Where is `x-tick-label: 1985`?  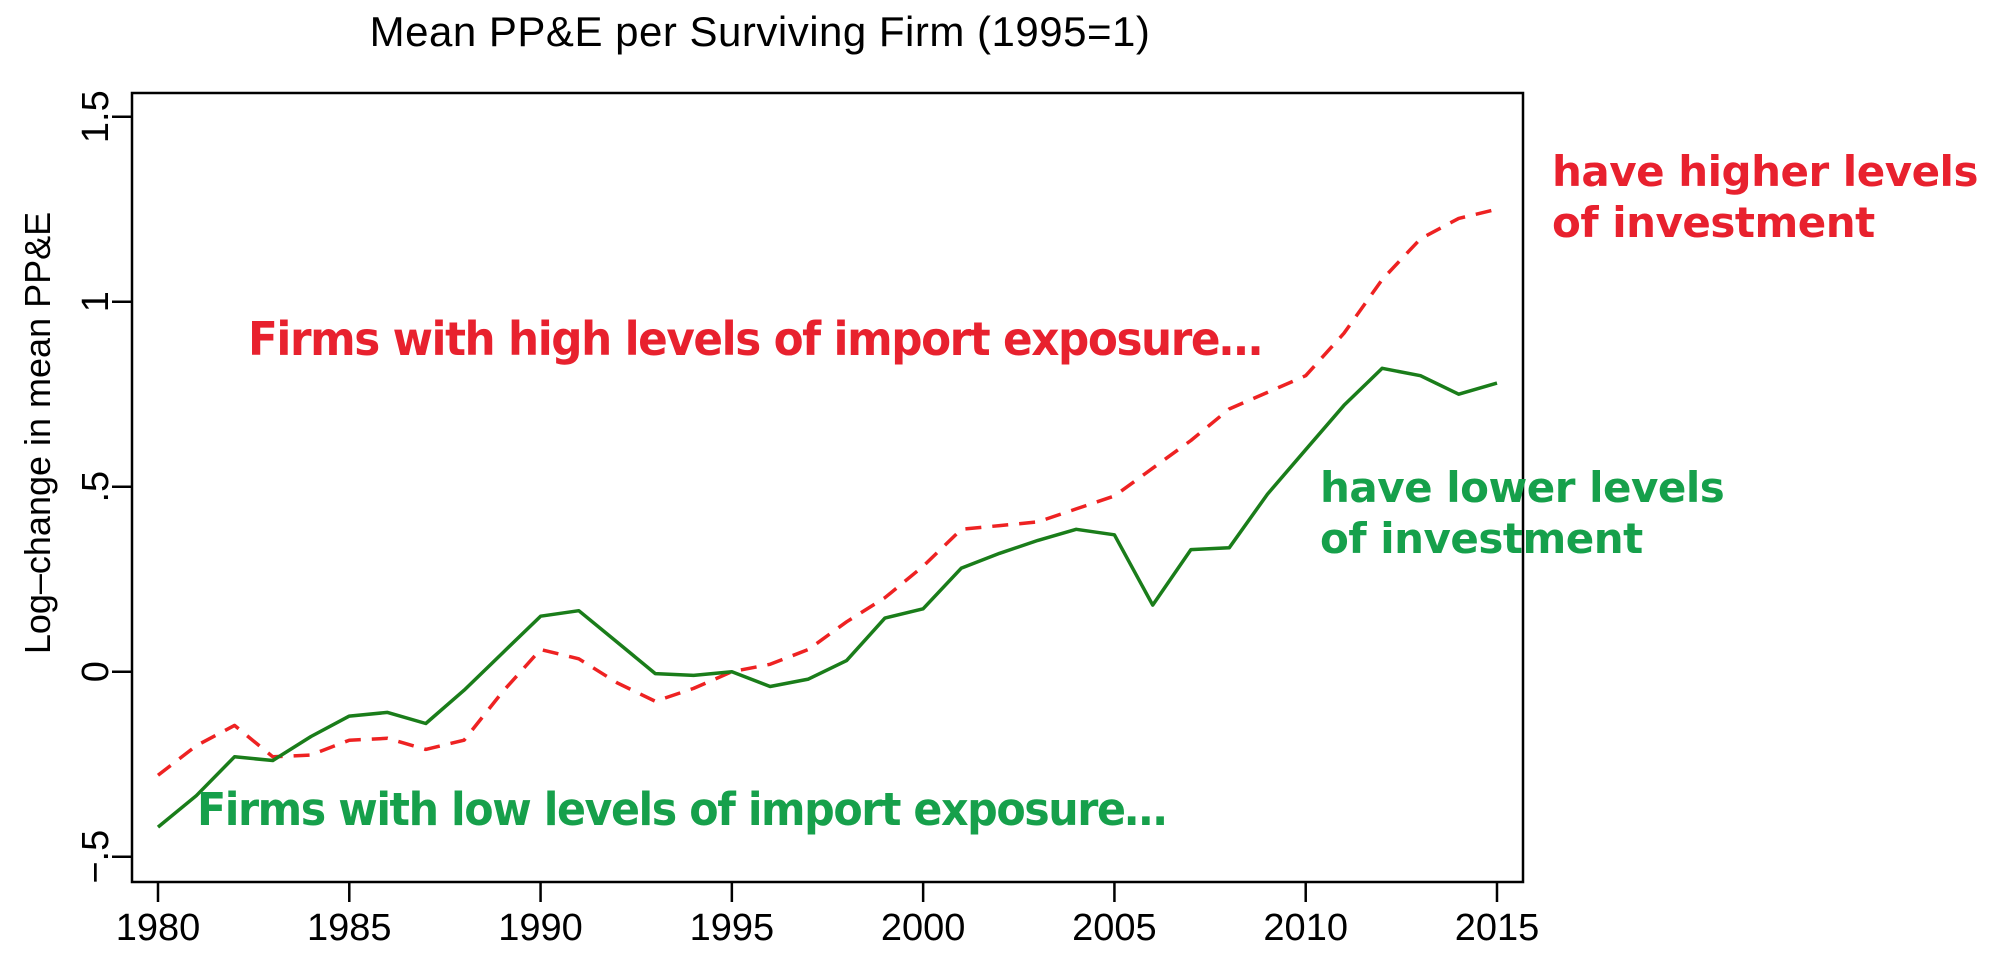
x-tick-label: 1985 is located at coordinates (349, 928).